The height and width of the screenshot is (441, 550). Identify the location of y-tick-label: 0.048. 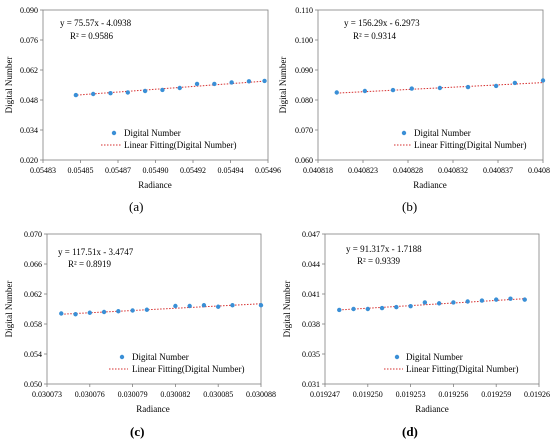
(29, 100).